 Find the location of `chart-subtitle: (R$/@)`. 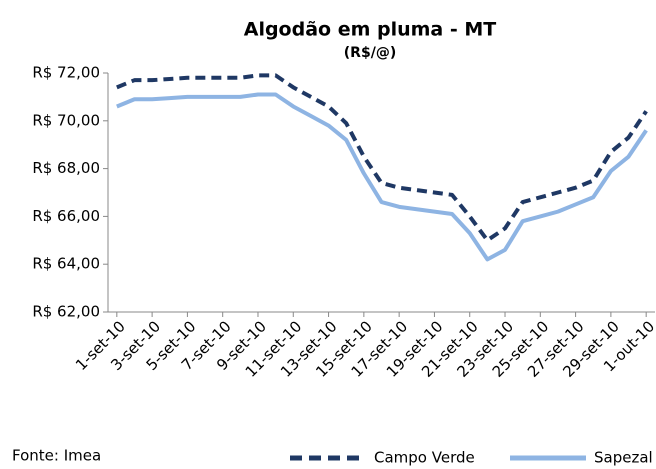

chart-subtitle: (R$/@) is located at coordinates (370, 53).